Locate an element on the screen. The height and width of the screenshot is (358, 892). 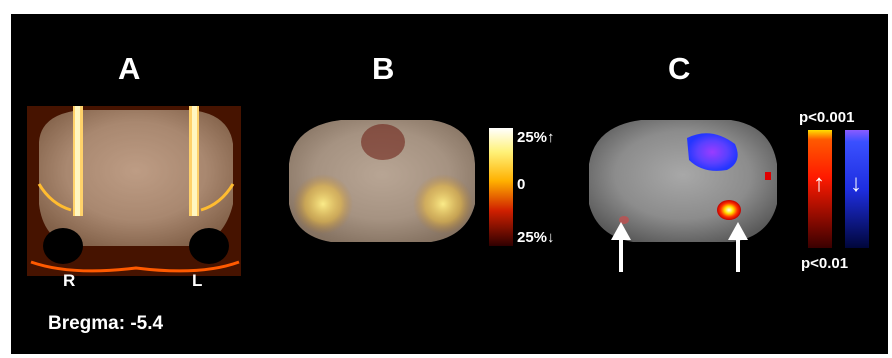
down-arrow-icon: ↓ is located at coordinates (856, 183).